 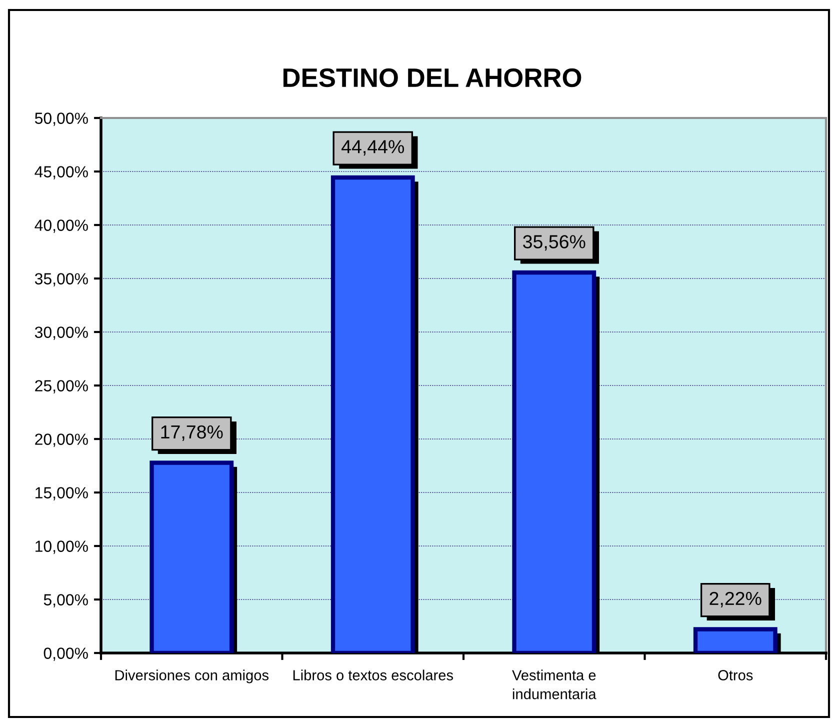 What do you see at coordinates (62, 547) in the screenshot?
I see `y-tick-label: 10,00%` at bounding box center [62, 547].